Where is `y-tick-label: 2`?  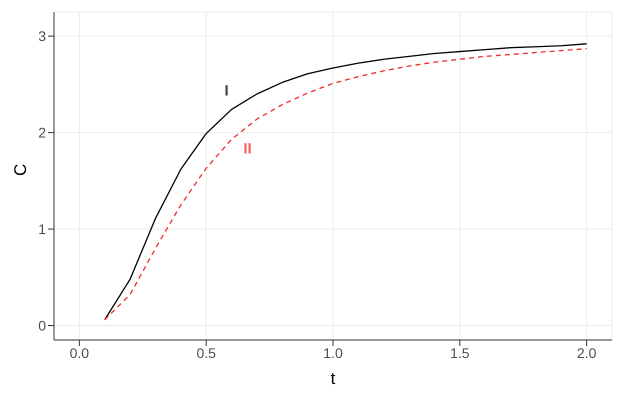 y-tick-label: 2 is located at coordinates (42, 132).